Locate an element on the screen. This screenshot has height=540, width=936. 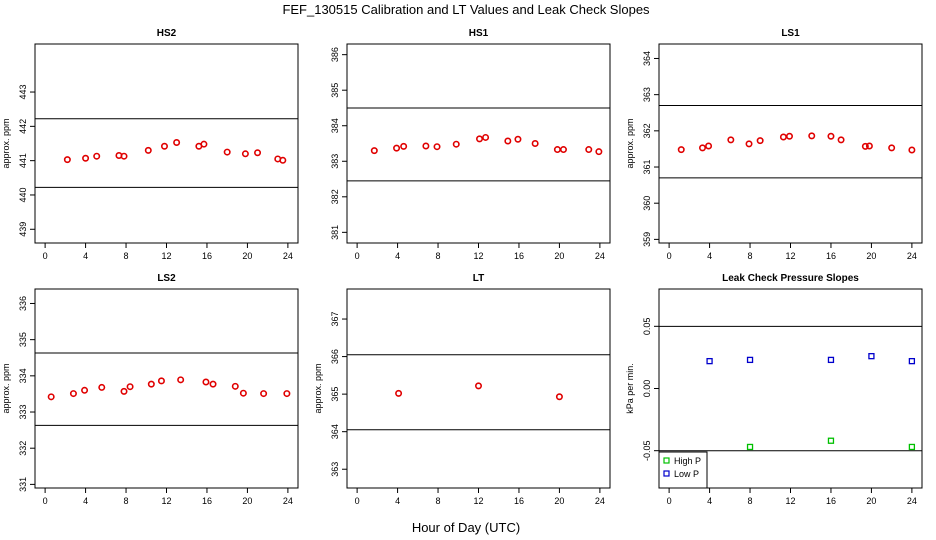
y-tick-label: 383 is located at coordinates (335, 161).